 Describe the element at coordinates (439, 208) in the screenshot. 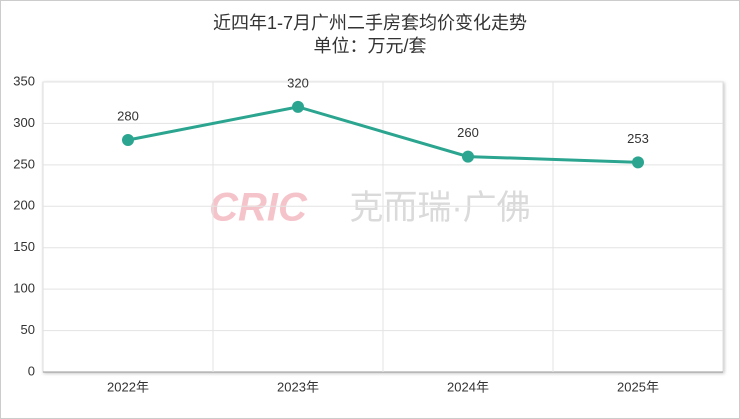

I see `watermark-text: 克而瑞·广佛` at that location.